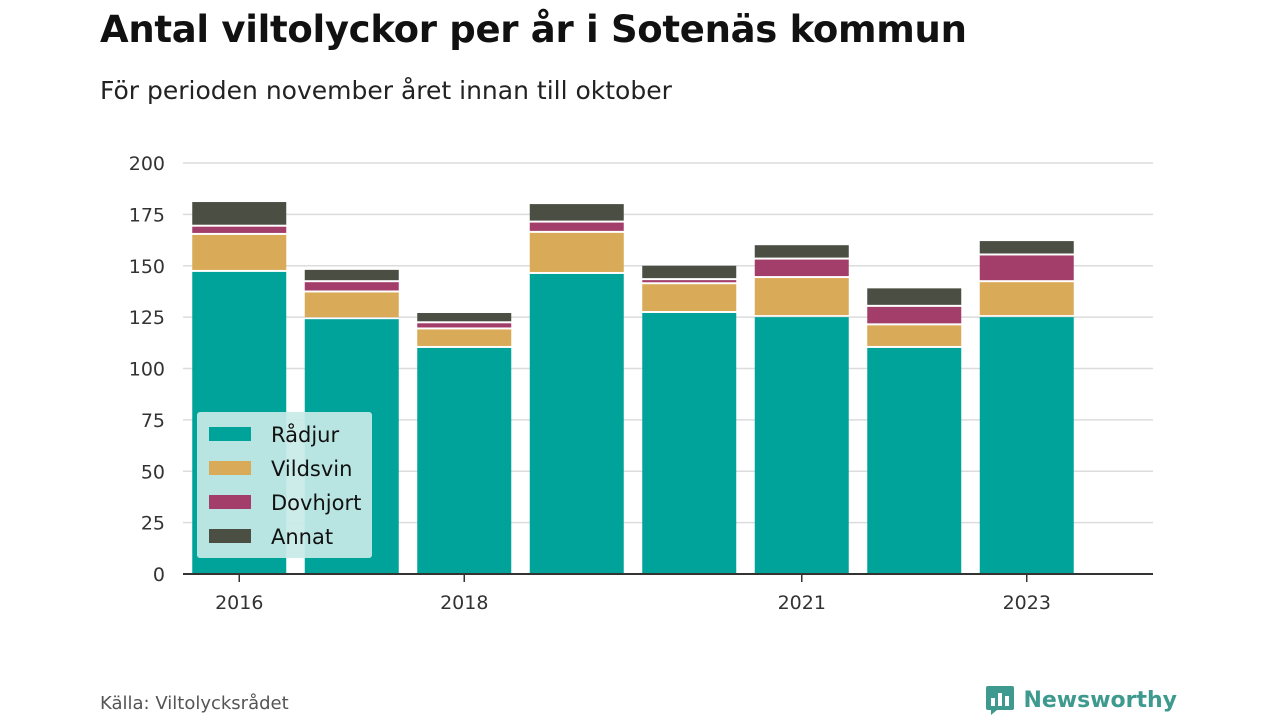 The image size is (1280, 720). Describe the element at coordinates (351, 286) in the screenshot. I see `bar-segment-dovhjort-2017` at that location.